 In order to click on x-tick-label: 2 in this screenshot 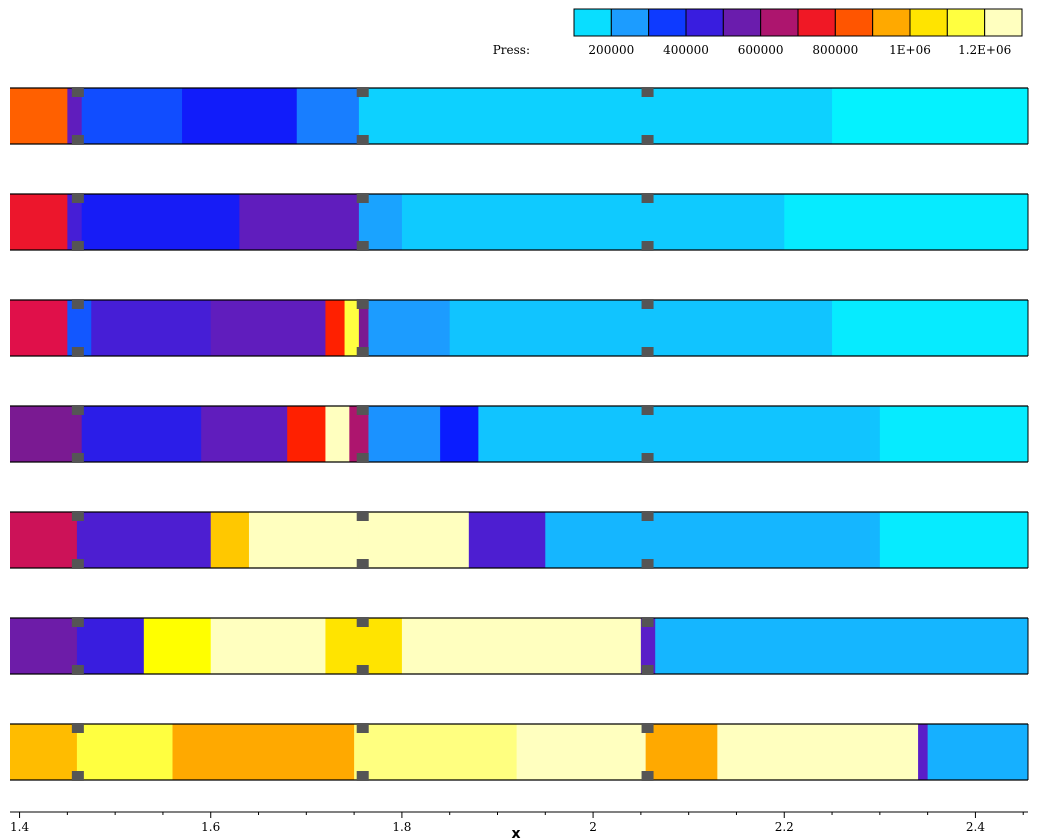, I will do `click(593, 827)`.